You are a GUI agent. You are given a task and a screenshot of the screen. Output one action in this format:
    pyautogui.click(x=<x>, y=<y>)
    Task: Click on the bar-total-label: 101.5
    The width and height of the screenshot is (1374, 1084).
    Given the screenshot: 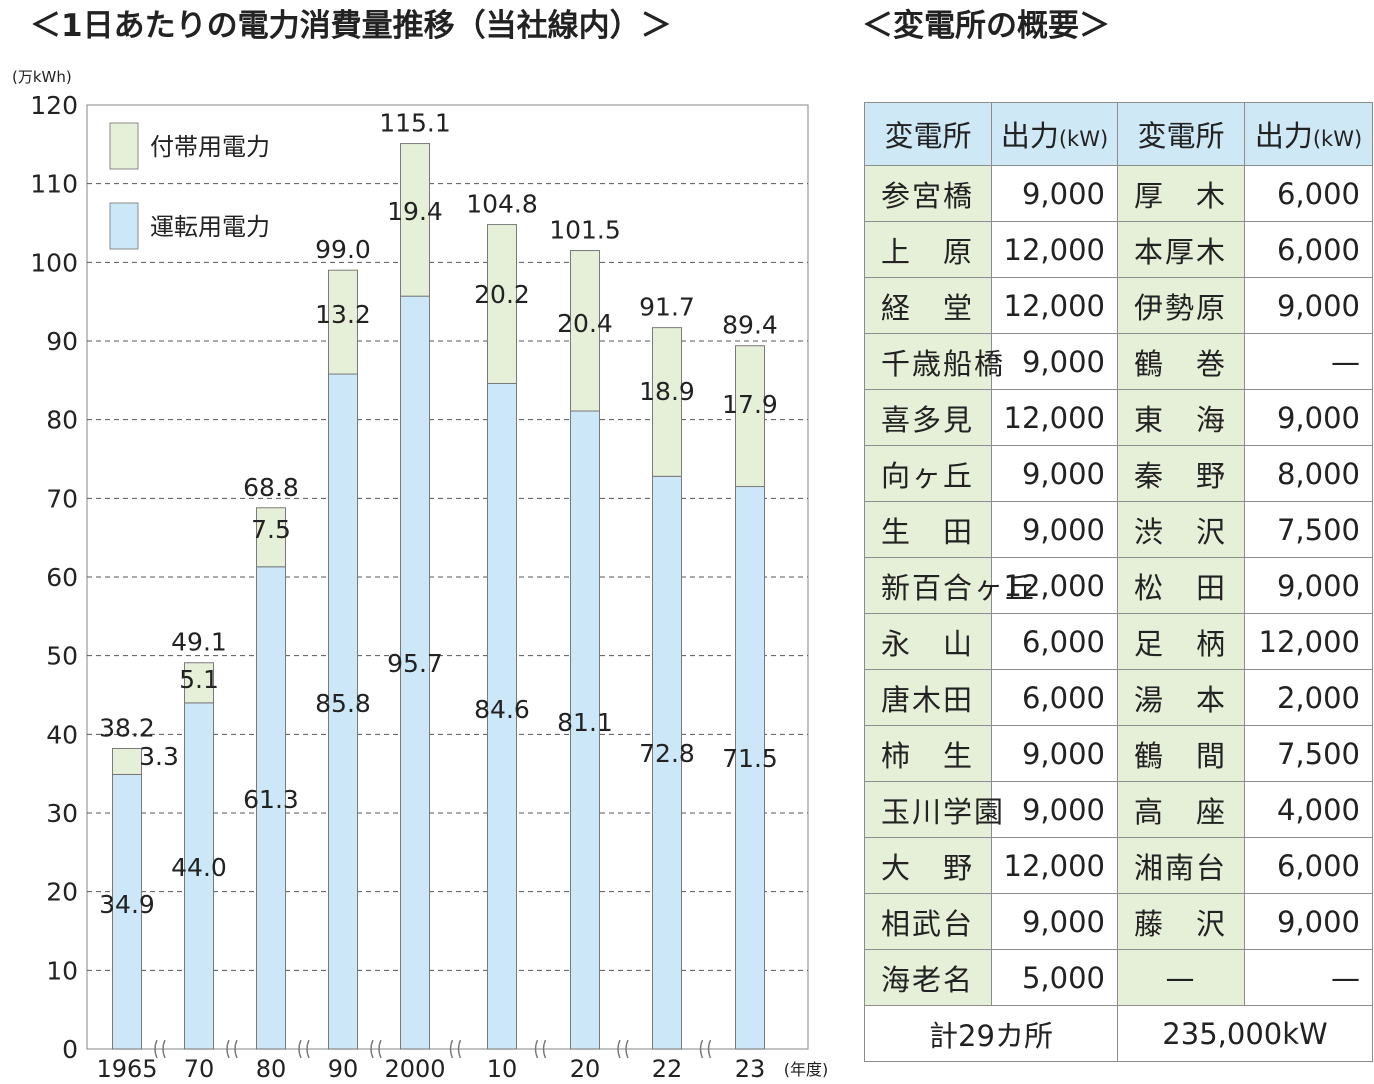 What is the action you would take?
    pyautogui.click(x=585, y=230)
    